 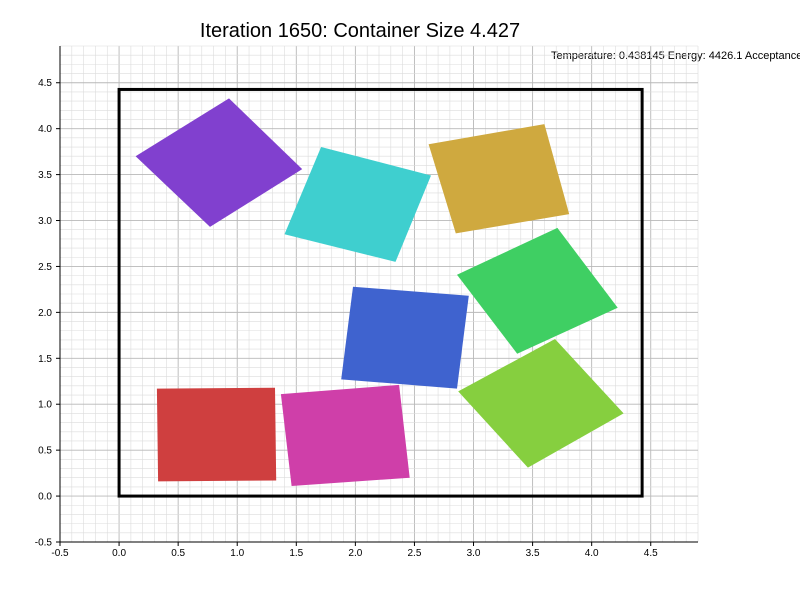 I want to click on square-red, so click(x=216, y=434).